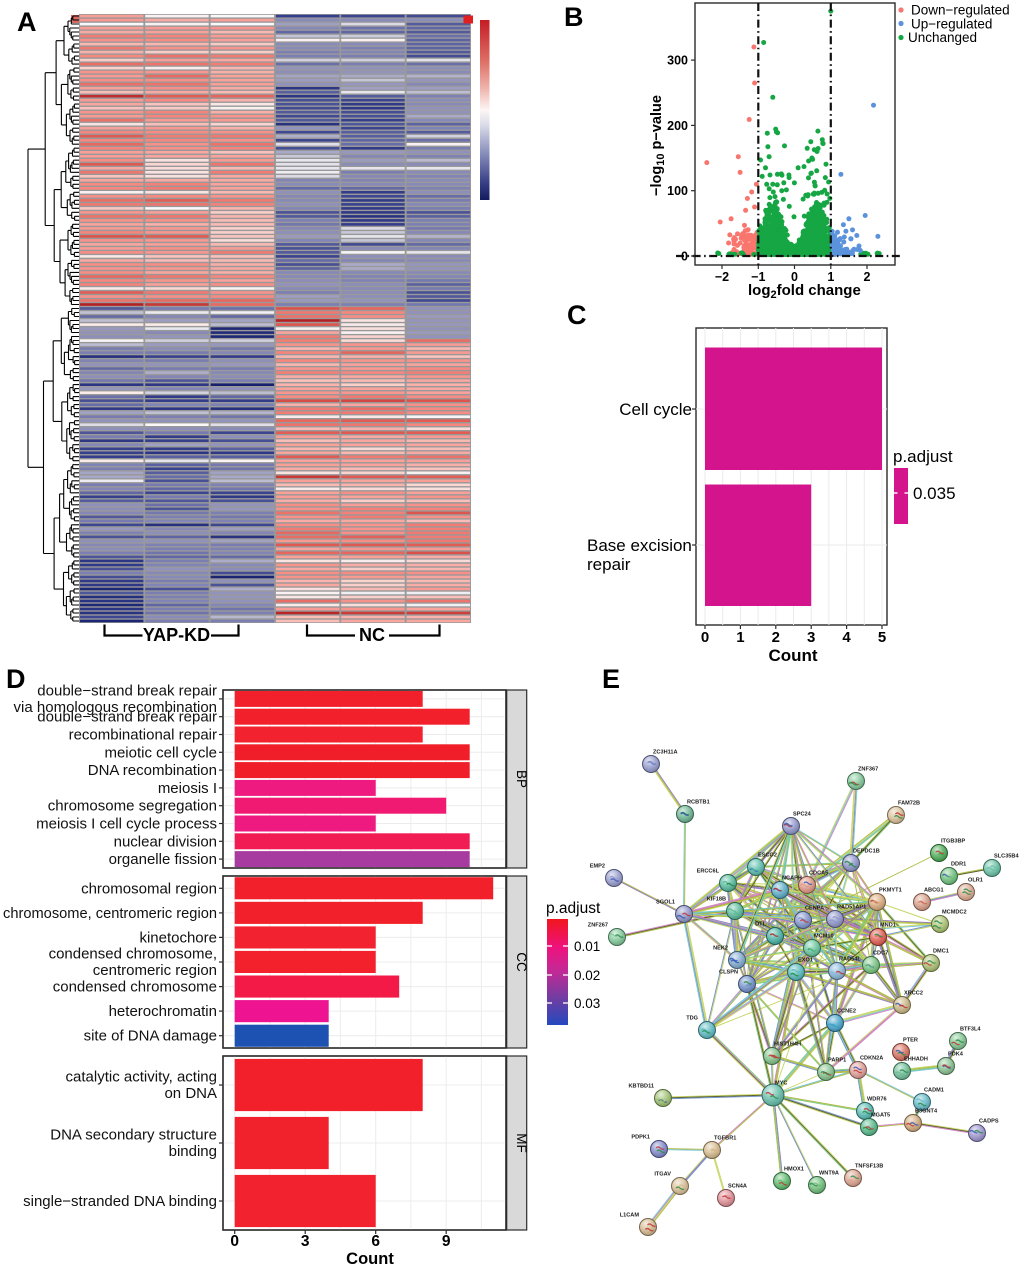 The width and height of the screenshot is (1024, 1270). What do you see at coordinates (143, 735) in the screenshot?
I see `svg-text: recombinational repair` at bounding box center [143, 735].